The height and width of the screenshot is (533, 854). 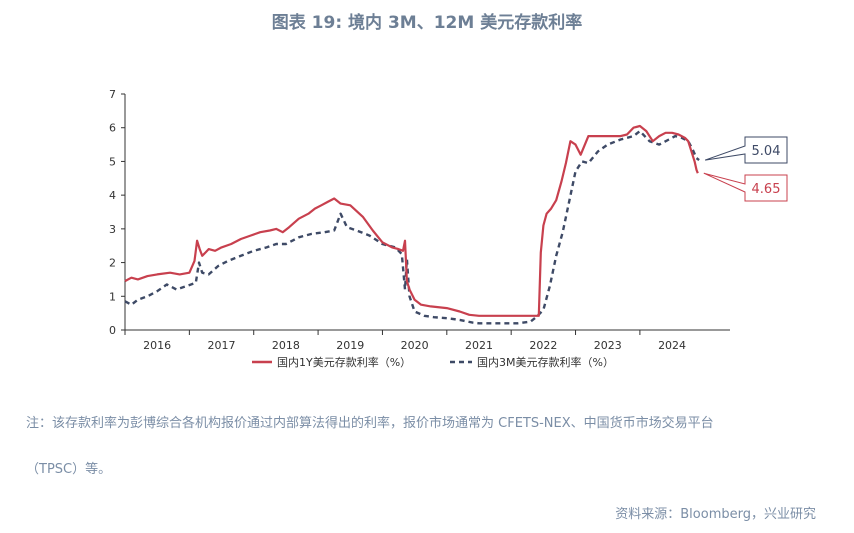 I want to click on x-tick-label: 2018, so click(x=286, y=345).